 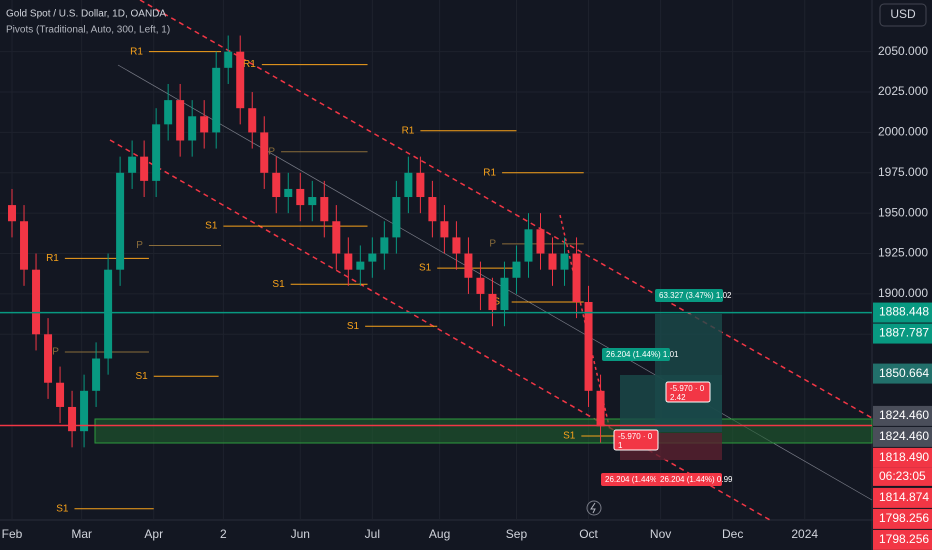 What do you see at coordinates (300, 534) in the screenshot?
I see `x-tick-label: Jun` at bounding box center [300, 534].